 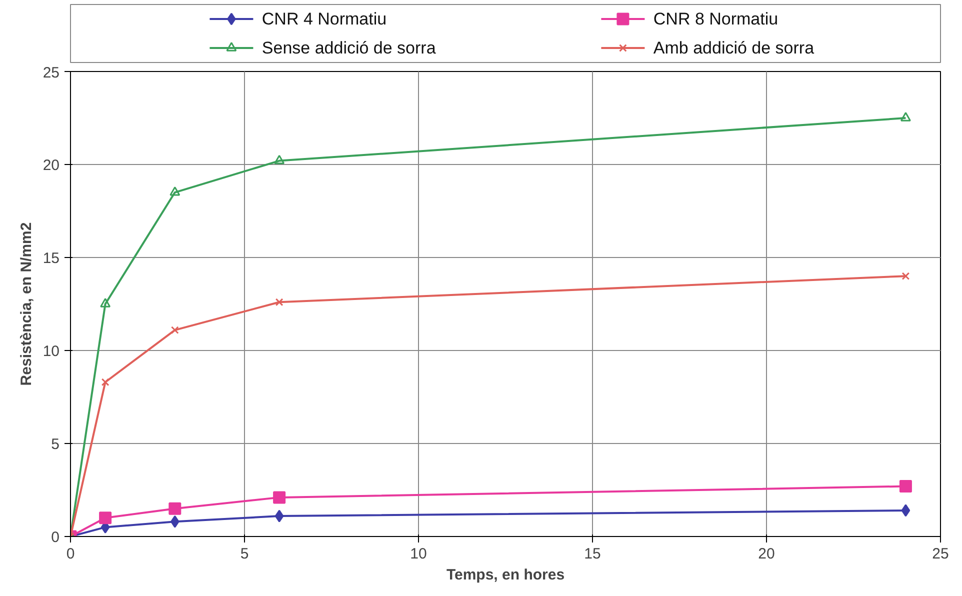 I want to click on y-tick-label: 15, so click(x=51, y=258).